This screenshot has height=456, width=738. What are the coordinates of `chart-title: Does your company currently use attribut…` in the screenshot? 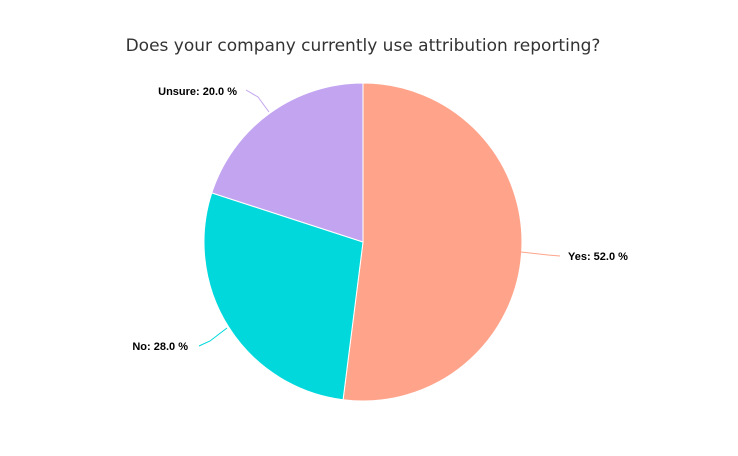 It's located at (363, 46).